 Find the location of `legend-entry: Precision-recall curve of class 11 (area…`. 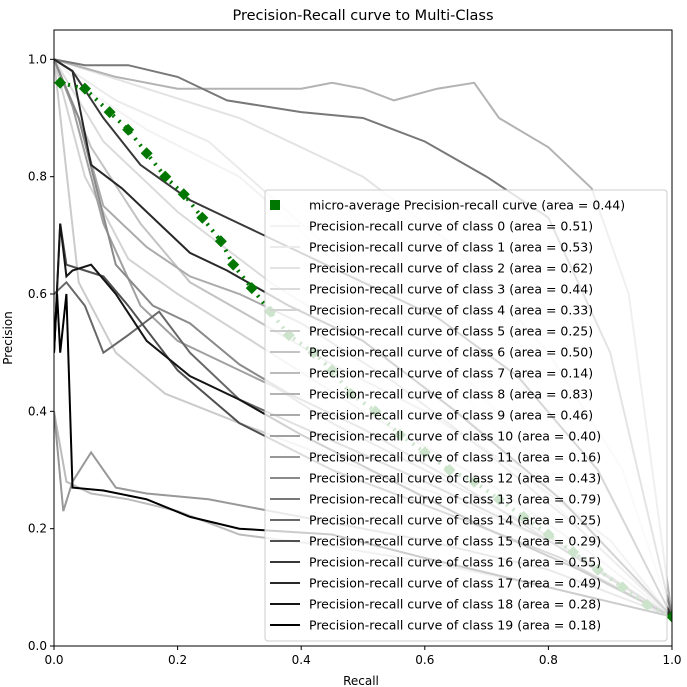

legend-entry: Precision-recall curve of class 11 (area… is located at coordinates (455, 457).